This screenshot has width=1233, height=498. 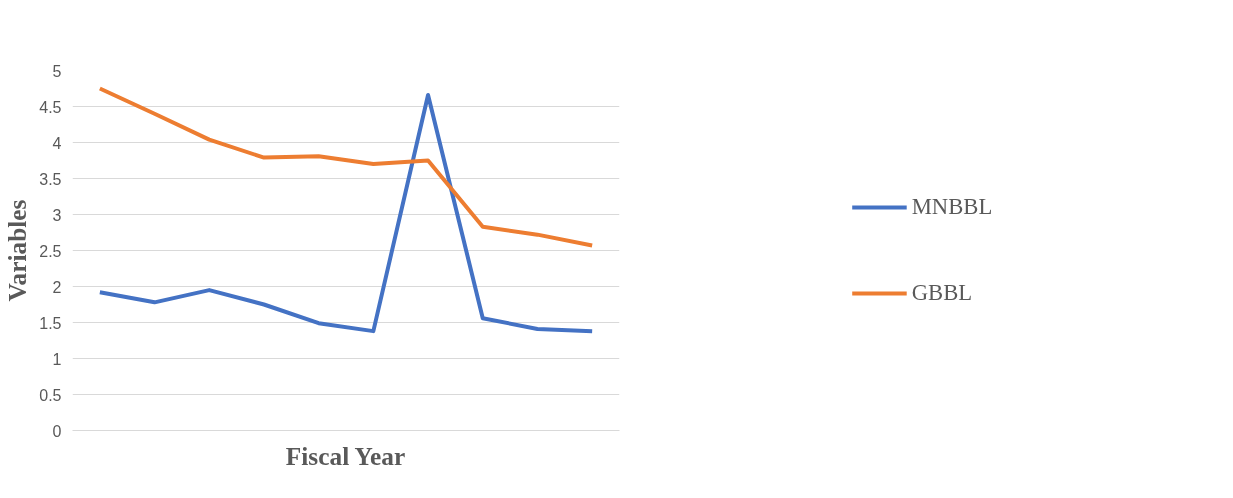 I want to click on y-tick-label: 1, so click(x=57, y=359).